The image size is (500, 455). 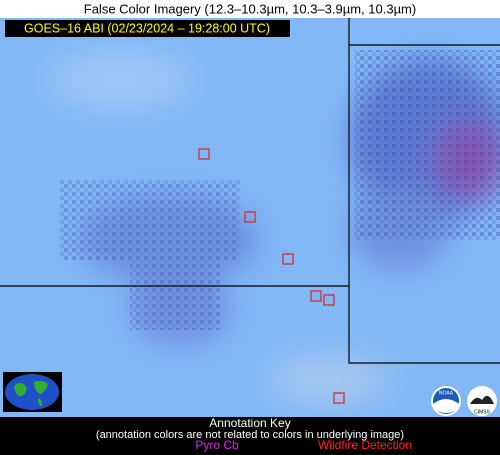 I want to click on legend-wildfire: Wildfire Detection, so click(x=365, y=445).